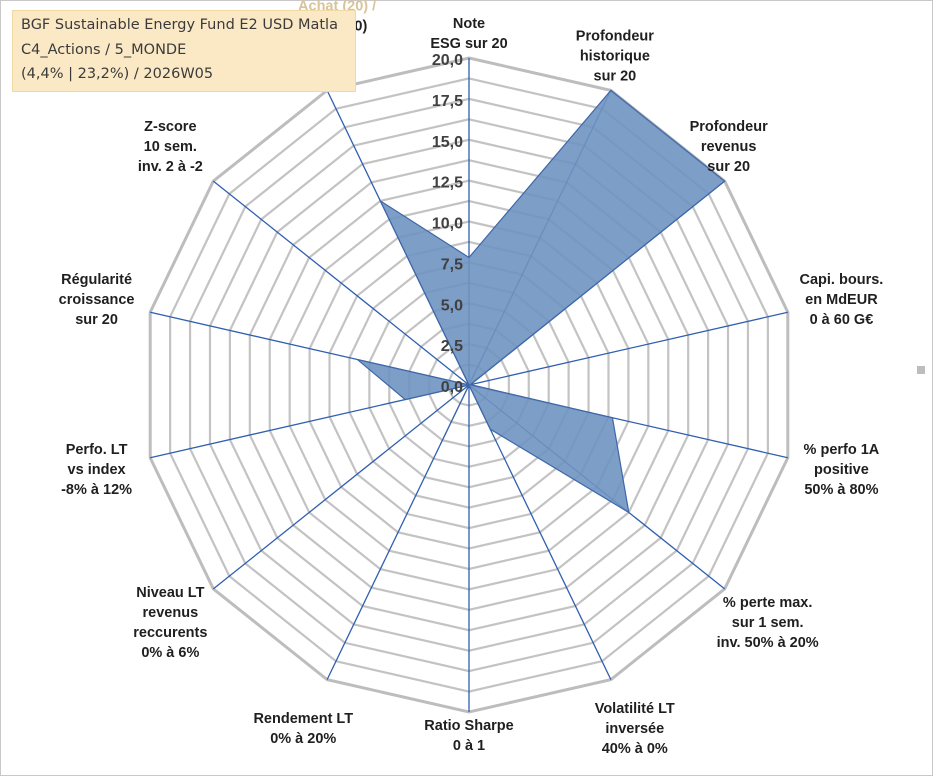  I want to click on axis-label: Volatilité LT inversée 40% à 0%, so click(635, 729).